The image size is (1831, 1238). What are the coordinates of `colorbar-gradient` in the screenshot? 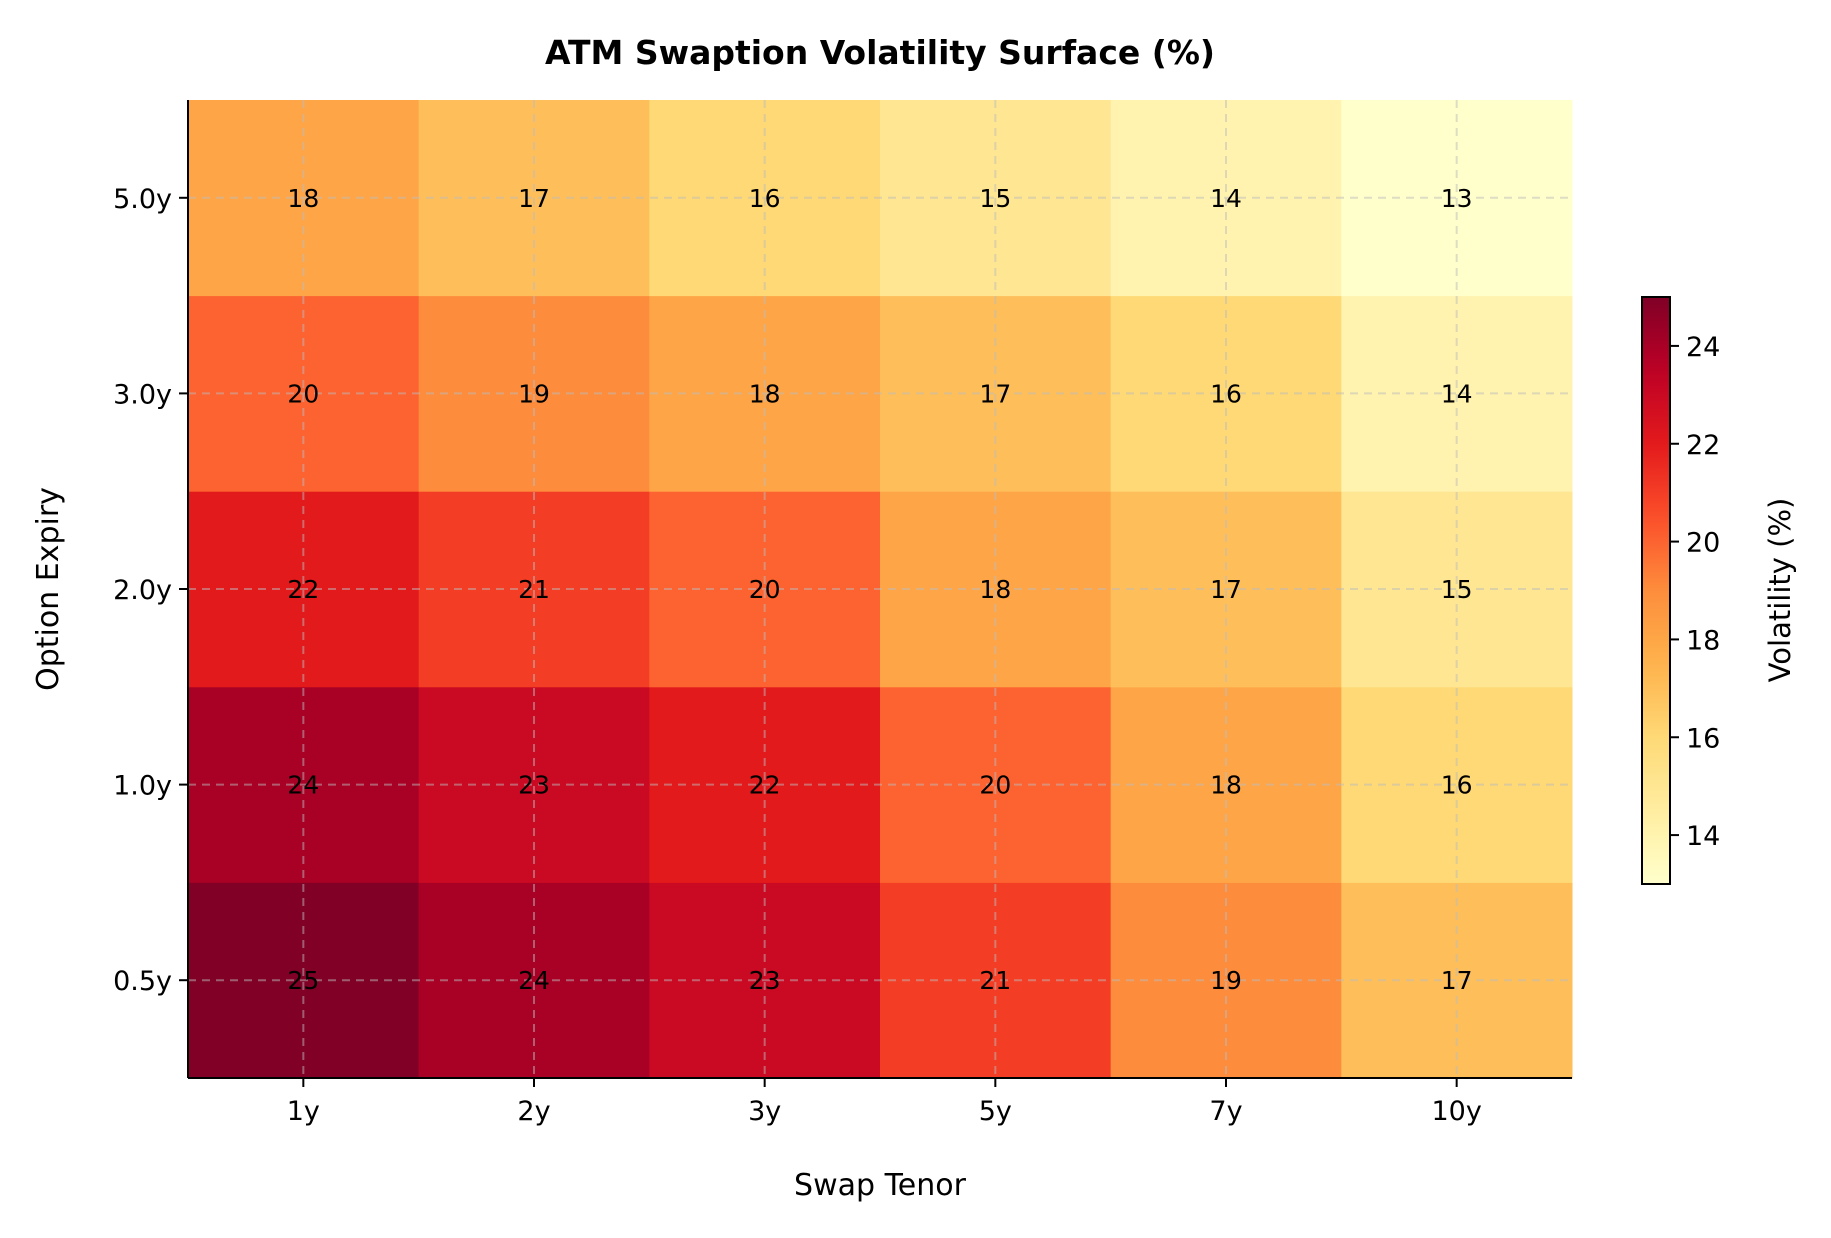 It's located at (1656, 590).